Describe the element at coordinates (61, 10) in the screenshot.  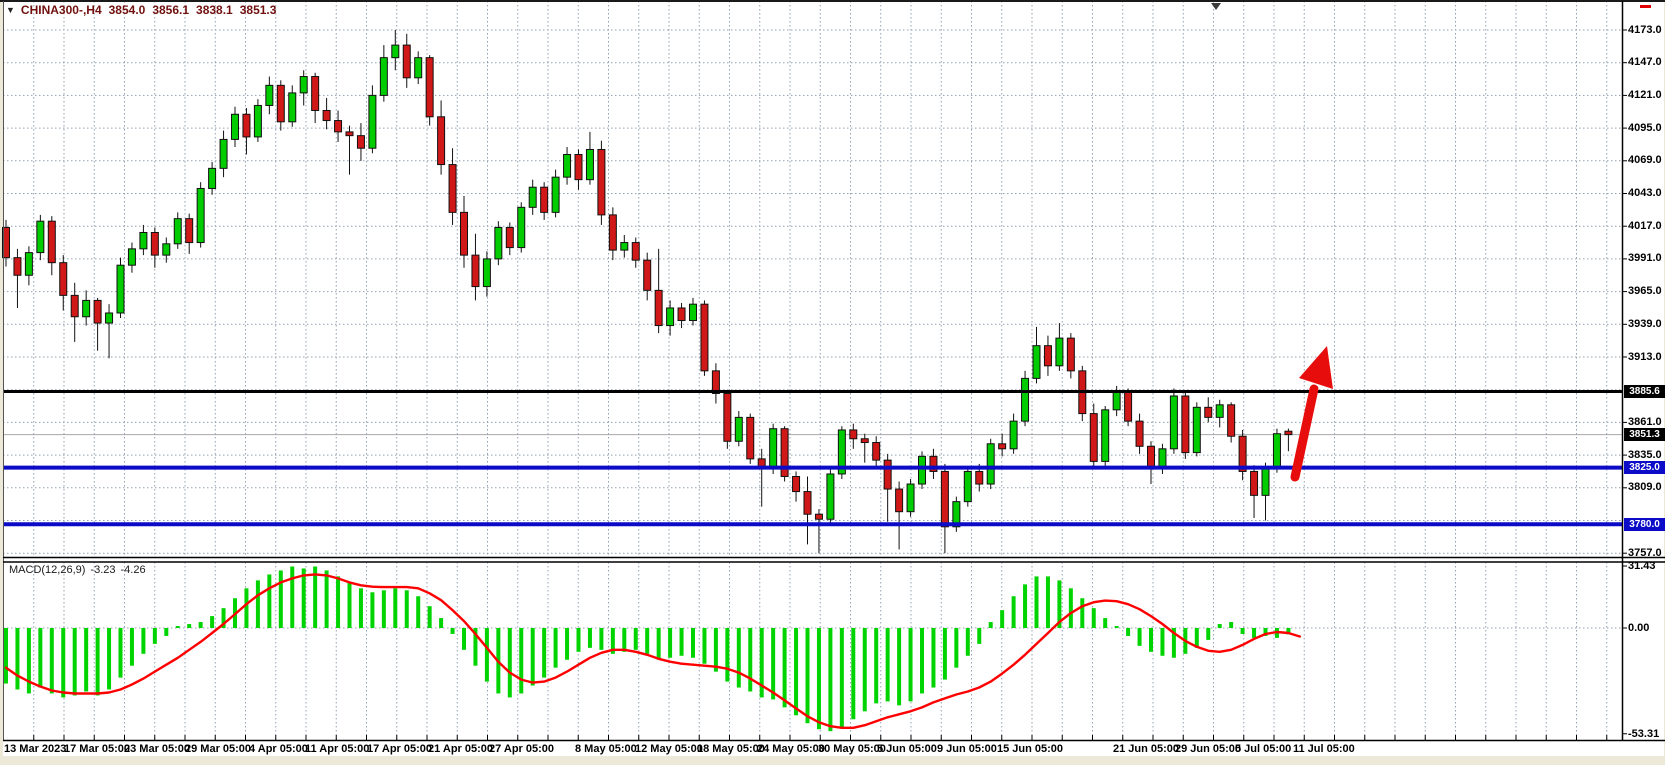
I see `symbol-timeframe-label: CHINA300-,H4` at that location.